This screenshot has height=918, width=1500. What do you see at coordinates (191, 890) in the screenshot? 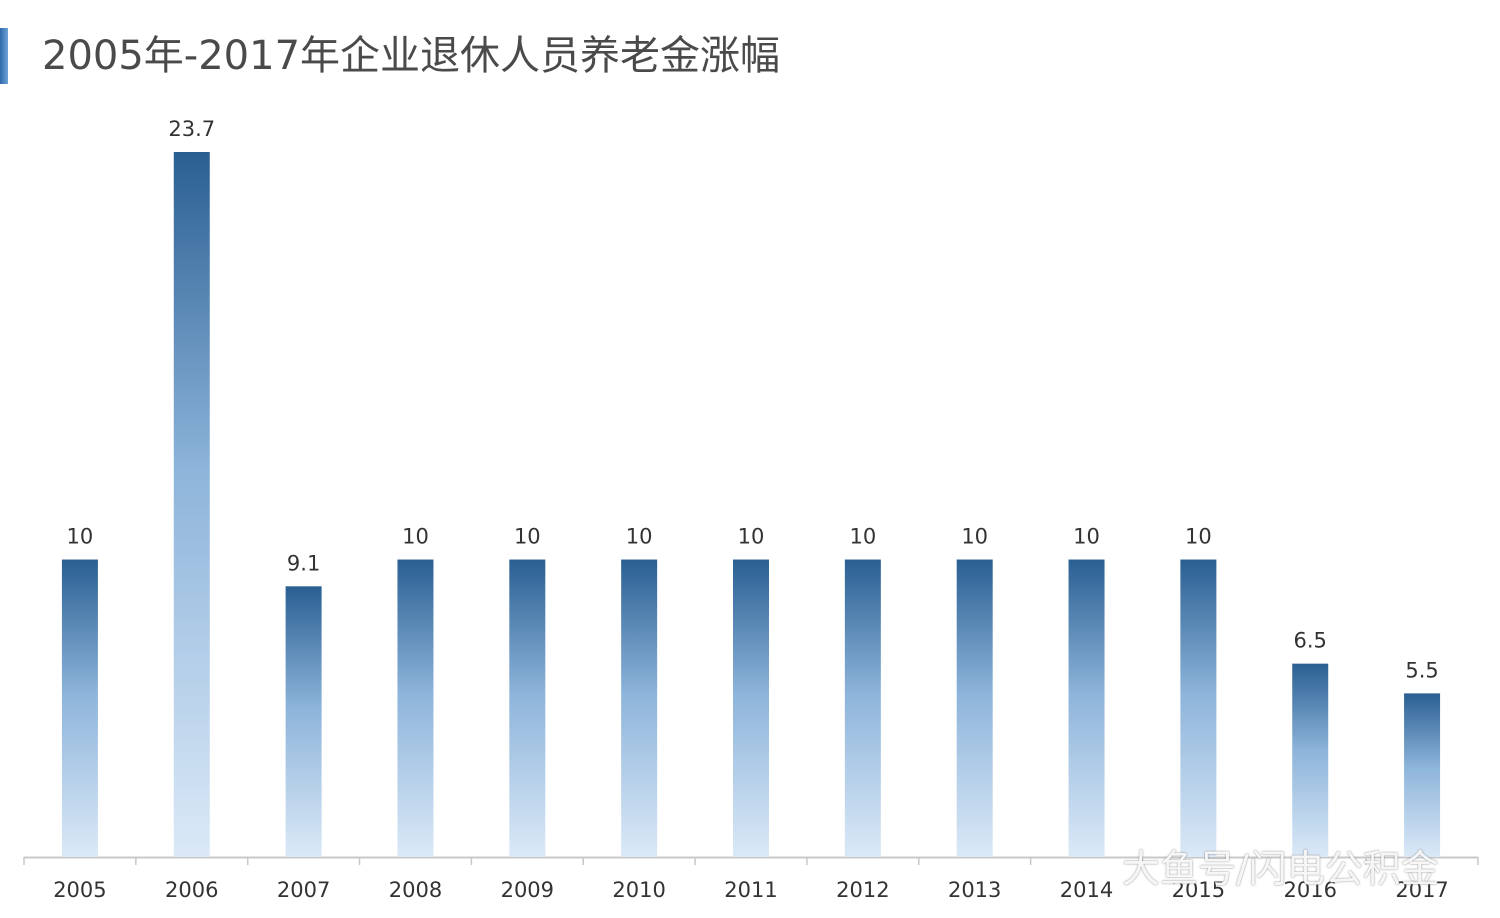
I see `x-tick-label-2006: 2006` at bounding box center [191, 890].